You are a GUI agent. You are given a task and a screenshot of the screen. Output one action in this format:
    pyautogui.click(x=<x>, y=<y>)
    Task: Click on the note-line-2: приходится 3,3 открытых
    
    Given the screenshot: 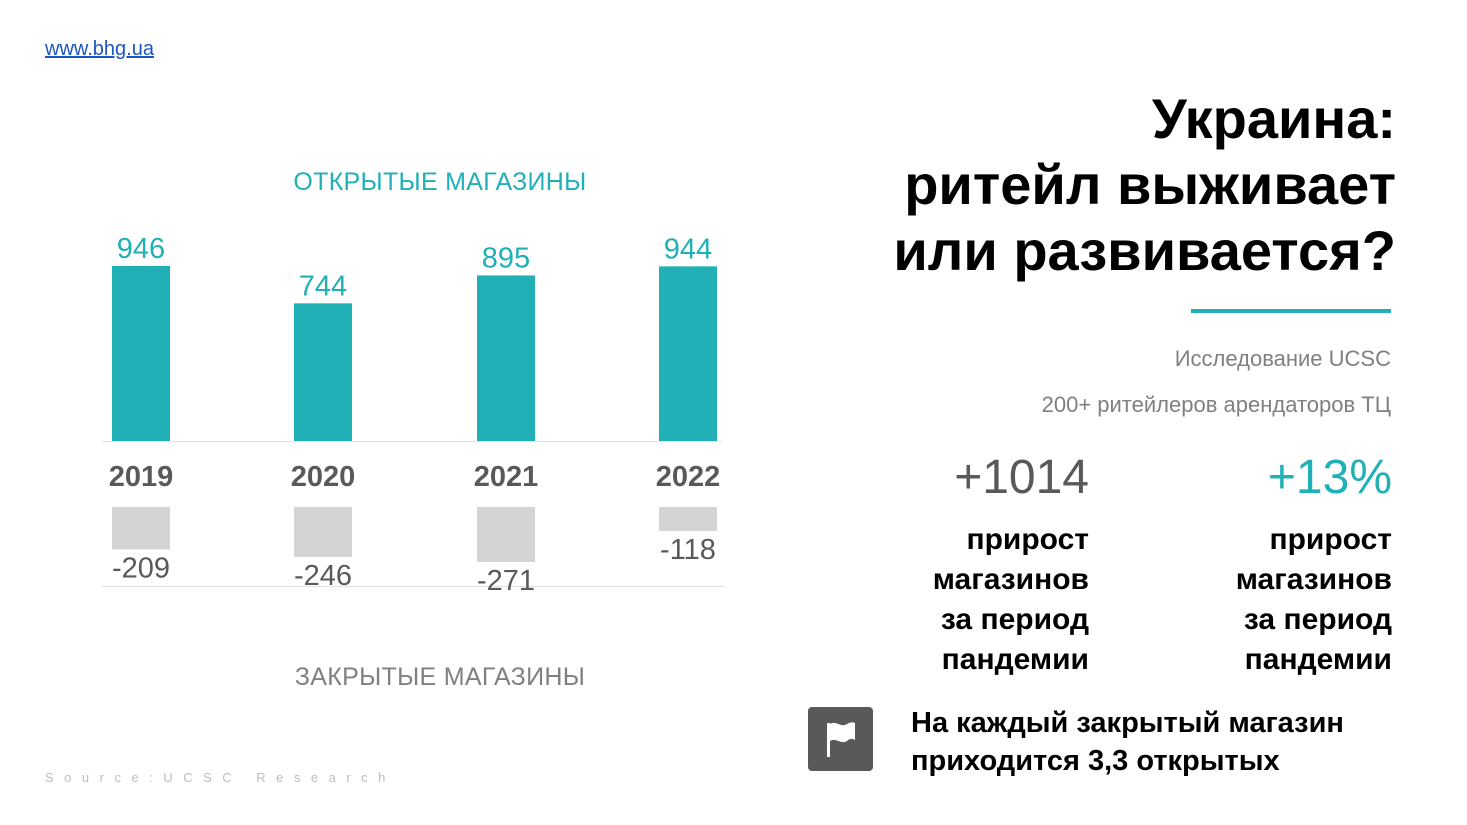 What is the action you would take?
    pyautogui.click(x=1095, y=761)
    